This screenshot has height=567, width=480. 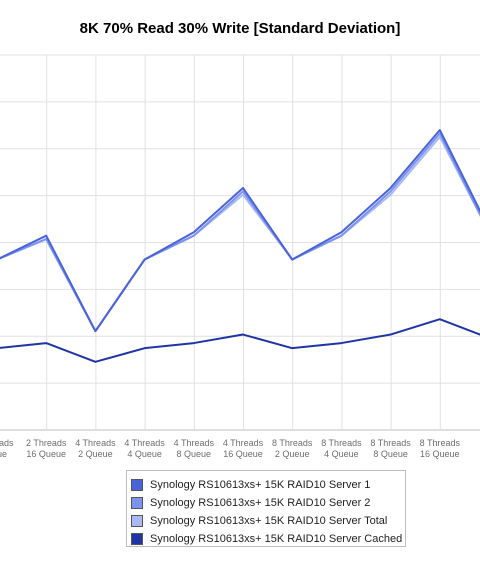 I want to click on legend-item: Synology RS10613xs+ 15K RAID10 Server 2, so click(x=250, y=503).